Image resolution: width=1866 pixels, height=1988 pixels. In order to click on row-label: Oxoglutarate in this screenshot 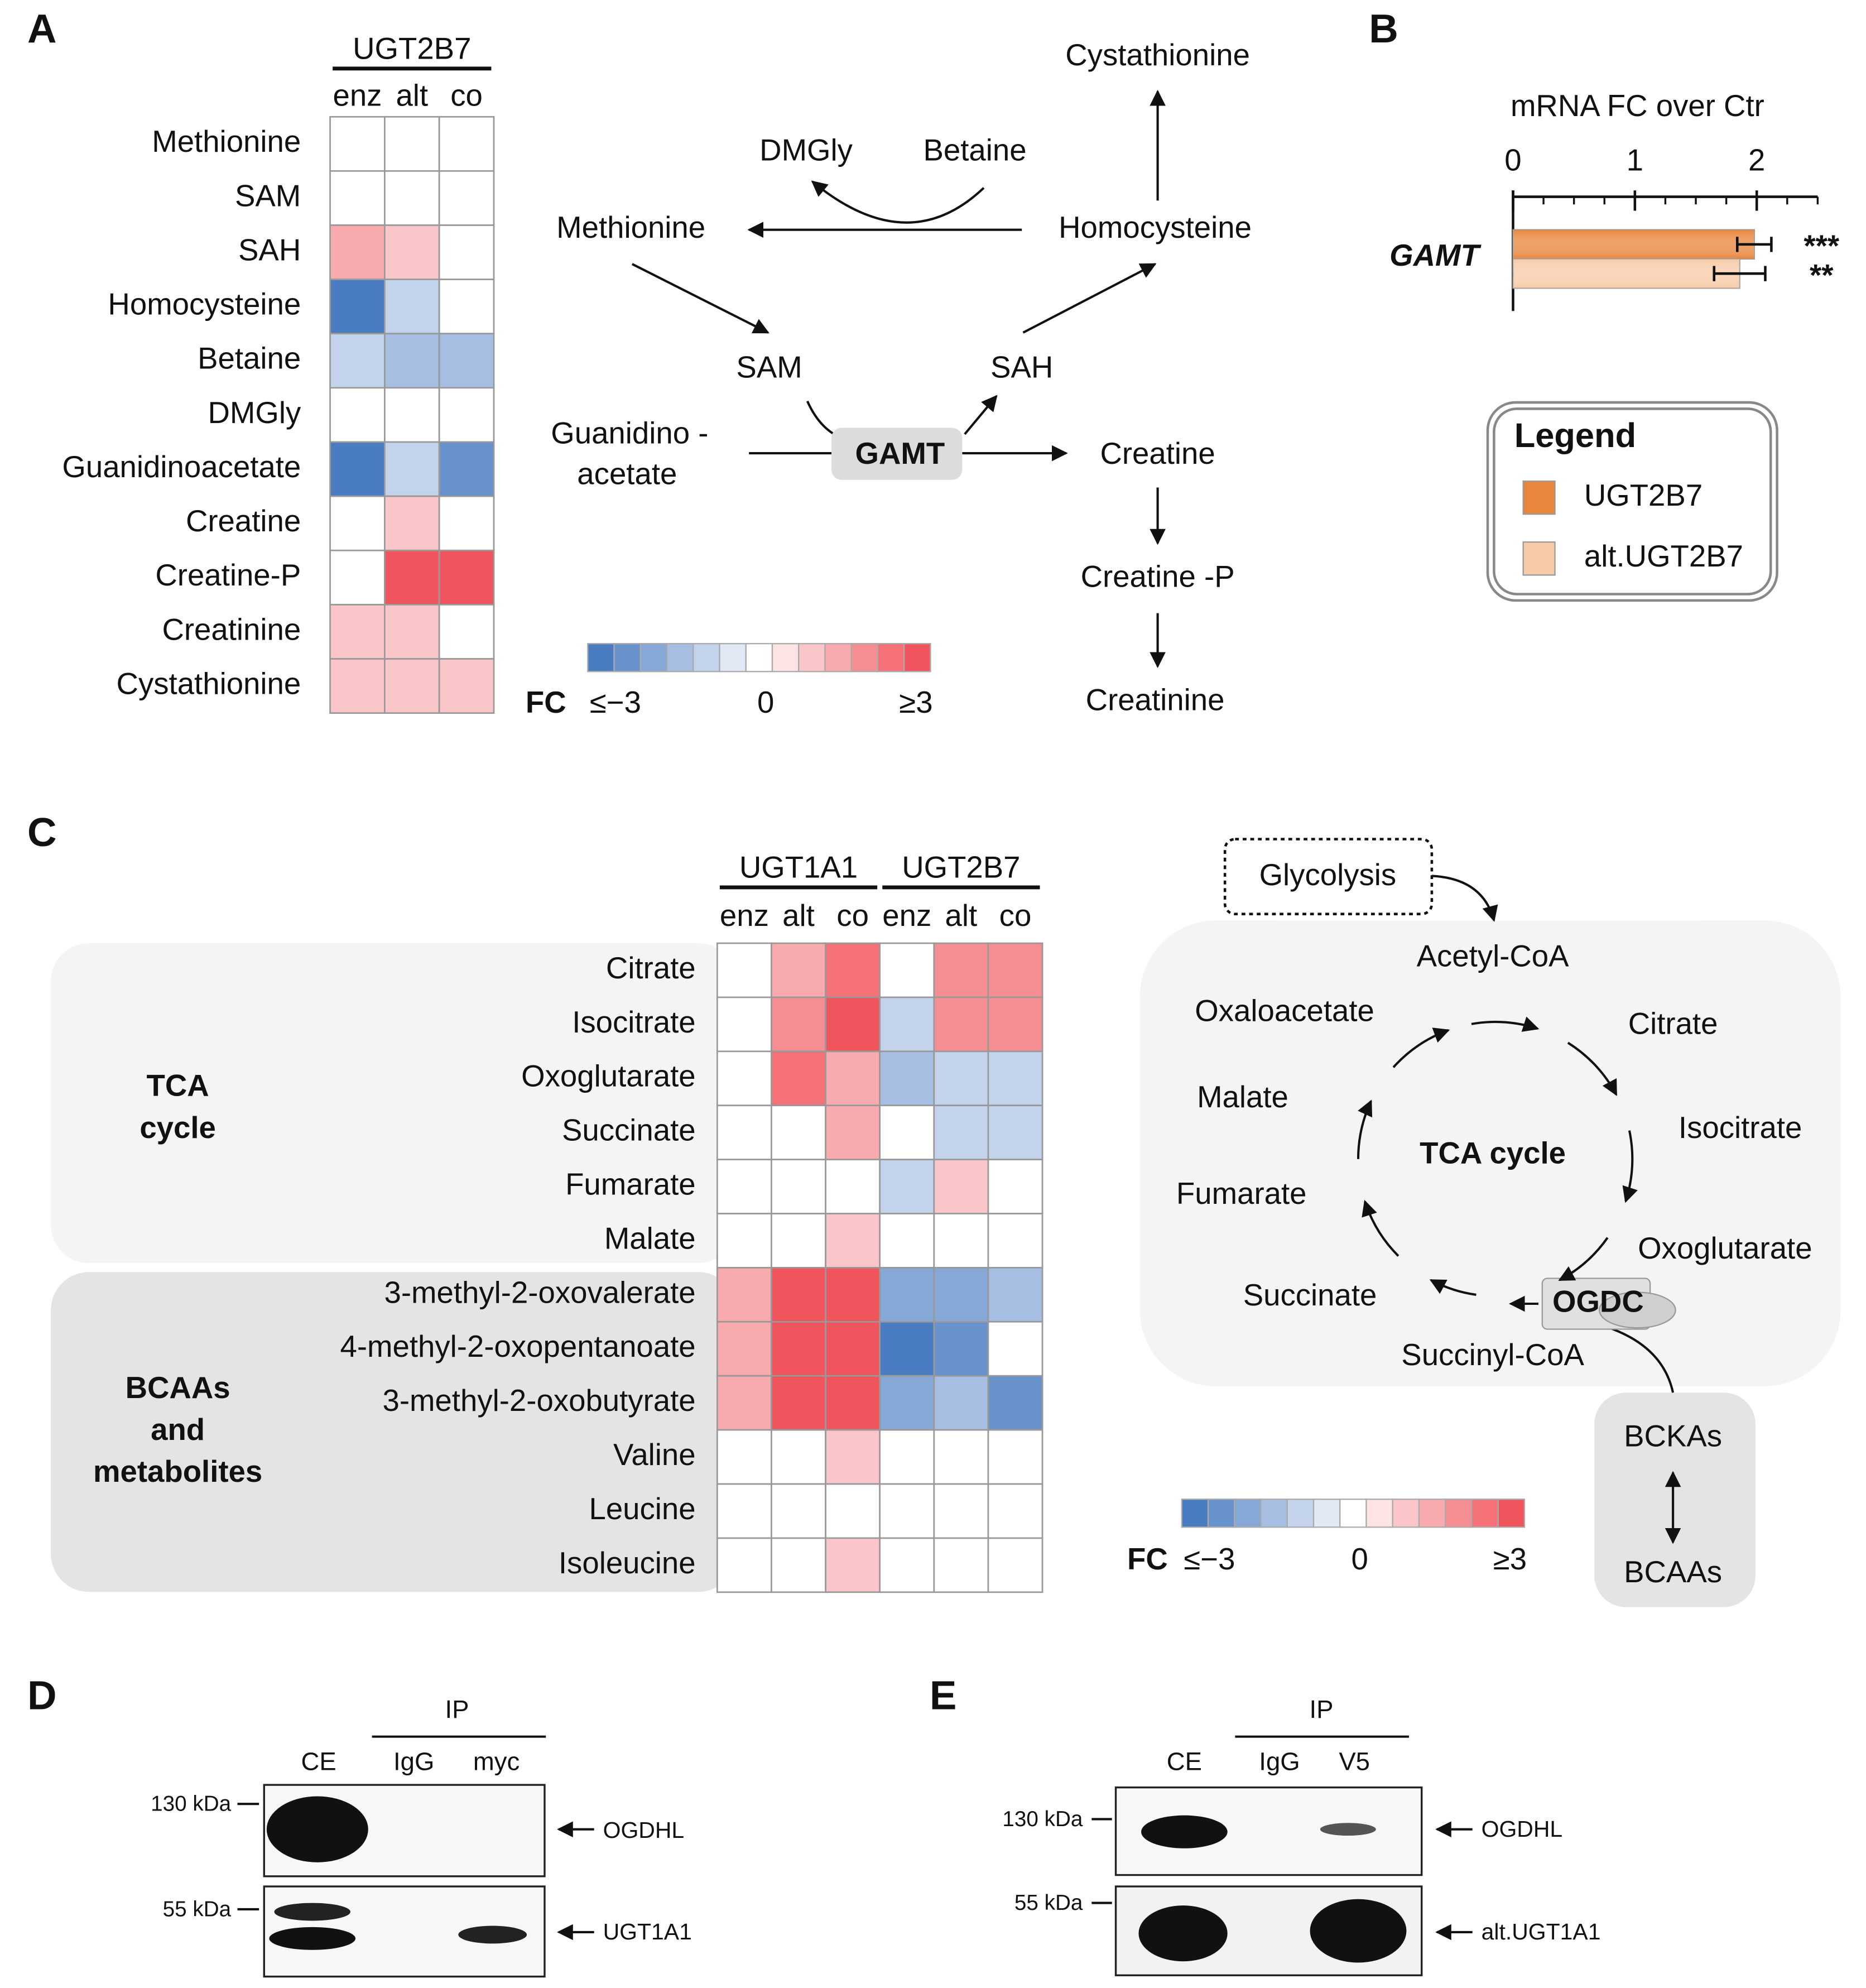, I will do `click(608, 1076)`.